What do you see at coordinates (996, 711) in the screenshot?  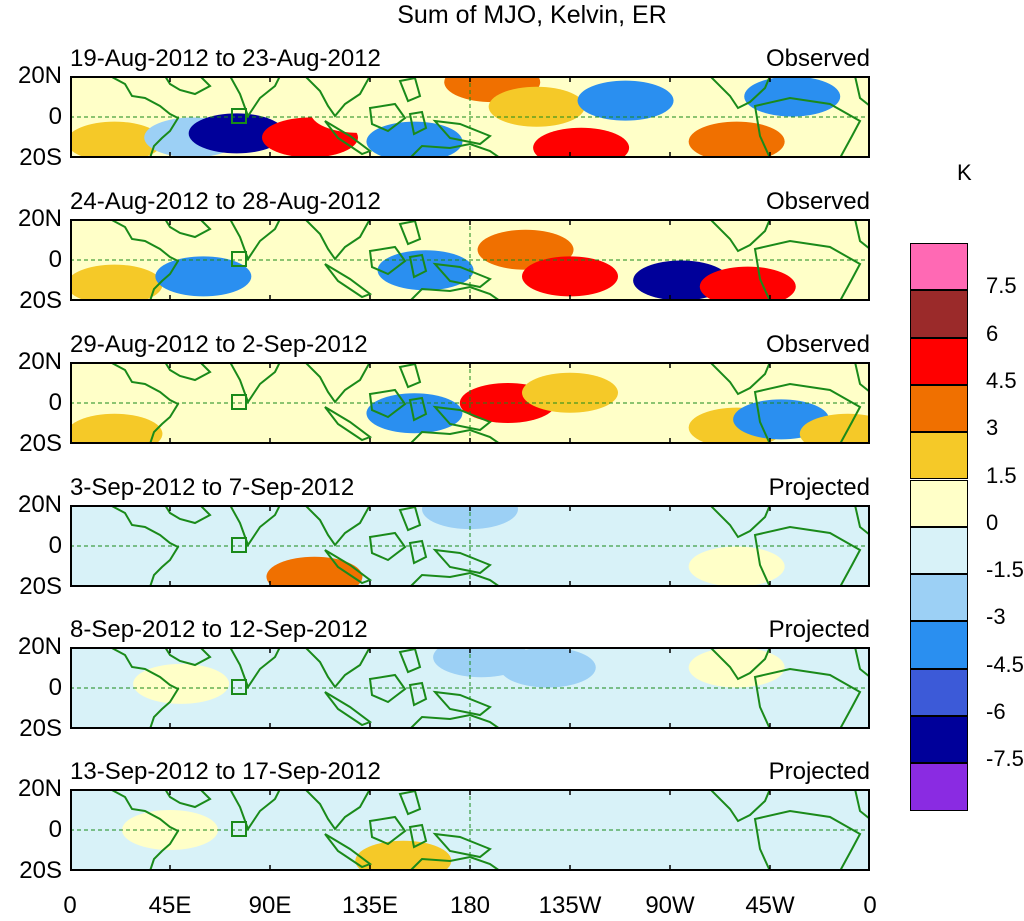 I see `colorbar-level-label: -6` at bounding box center [996, 711].